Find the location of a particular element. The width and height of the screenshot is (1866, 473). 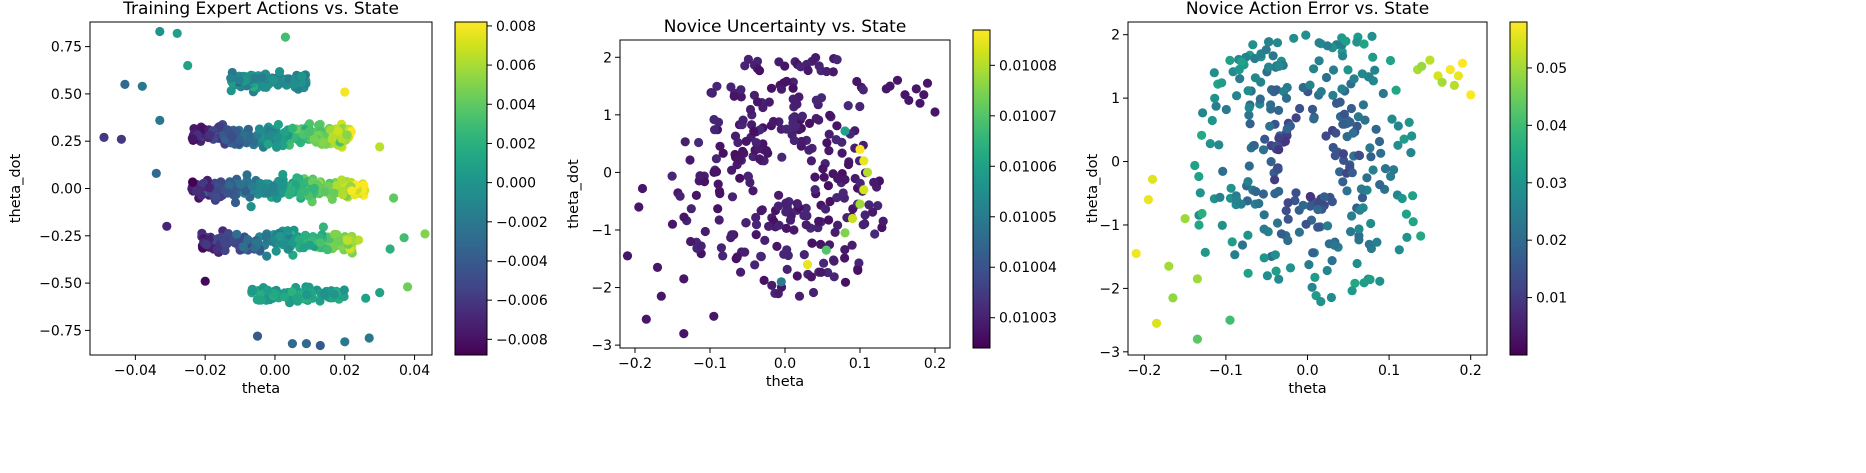

y-tick-label: −2 is located at coordinates (1109, 289).